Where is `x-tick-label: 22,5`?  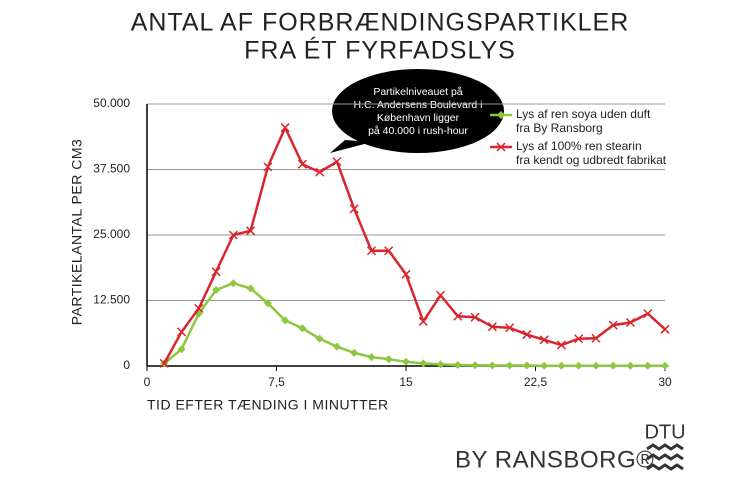 x-tick-label: 22,5 is located at coordinates (536, 382).